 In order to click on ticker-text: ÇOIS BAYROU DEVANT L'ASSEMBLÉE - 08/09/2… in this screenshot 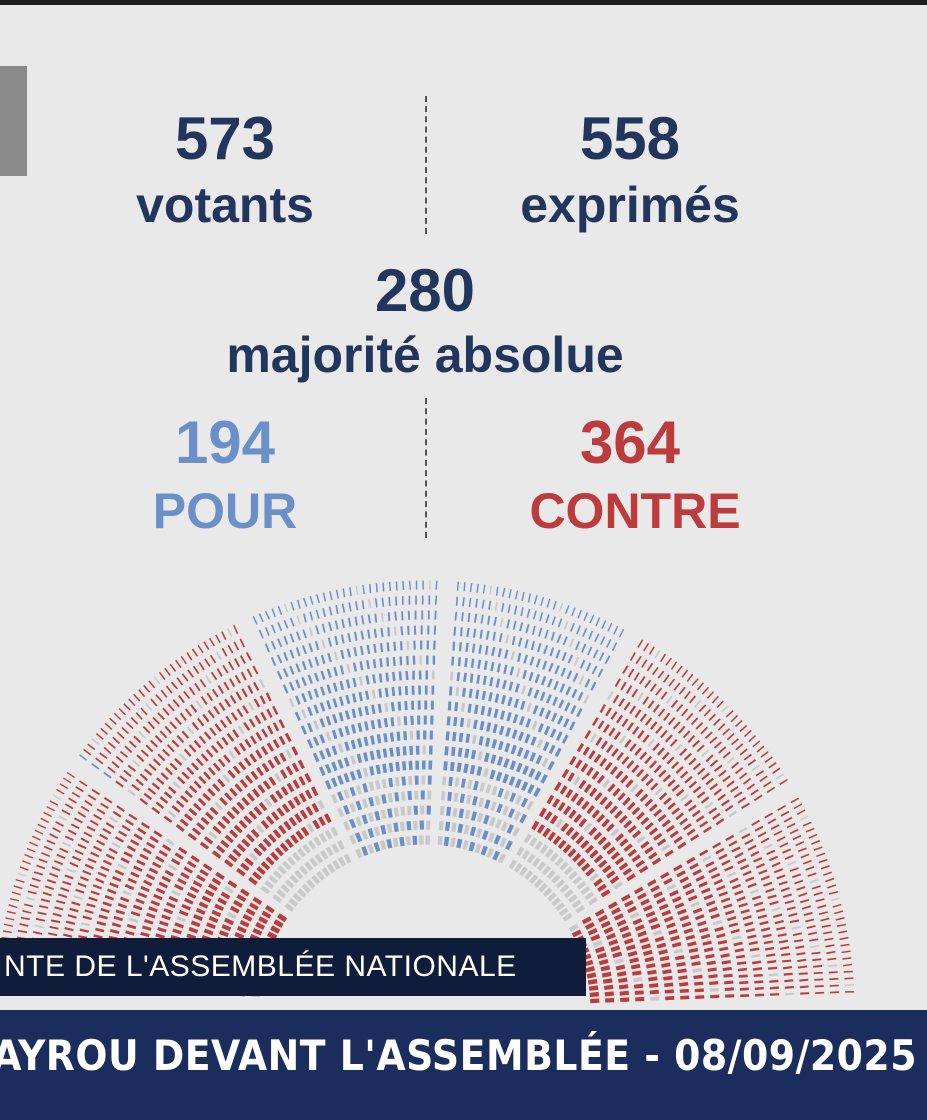, I will do `click(458, 1055)`.